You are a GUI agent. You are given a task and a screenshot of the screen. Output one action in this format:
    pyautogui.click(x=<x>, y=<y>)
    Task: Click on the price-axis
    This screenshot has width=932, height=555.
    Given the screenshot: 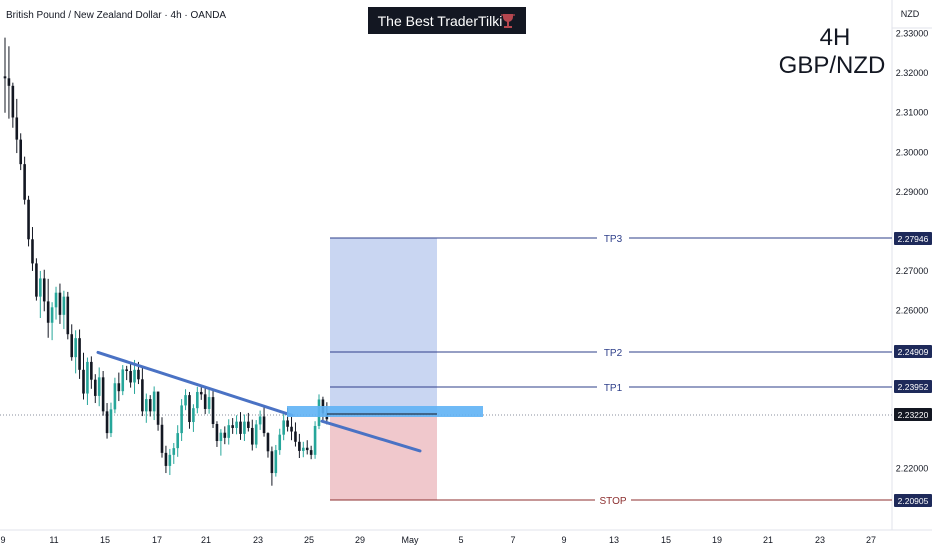 What is the action you would take?
    pyautogui.click(x=912, y=275)
    